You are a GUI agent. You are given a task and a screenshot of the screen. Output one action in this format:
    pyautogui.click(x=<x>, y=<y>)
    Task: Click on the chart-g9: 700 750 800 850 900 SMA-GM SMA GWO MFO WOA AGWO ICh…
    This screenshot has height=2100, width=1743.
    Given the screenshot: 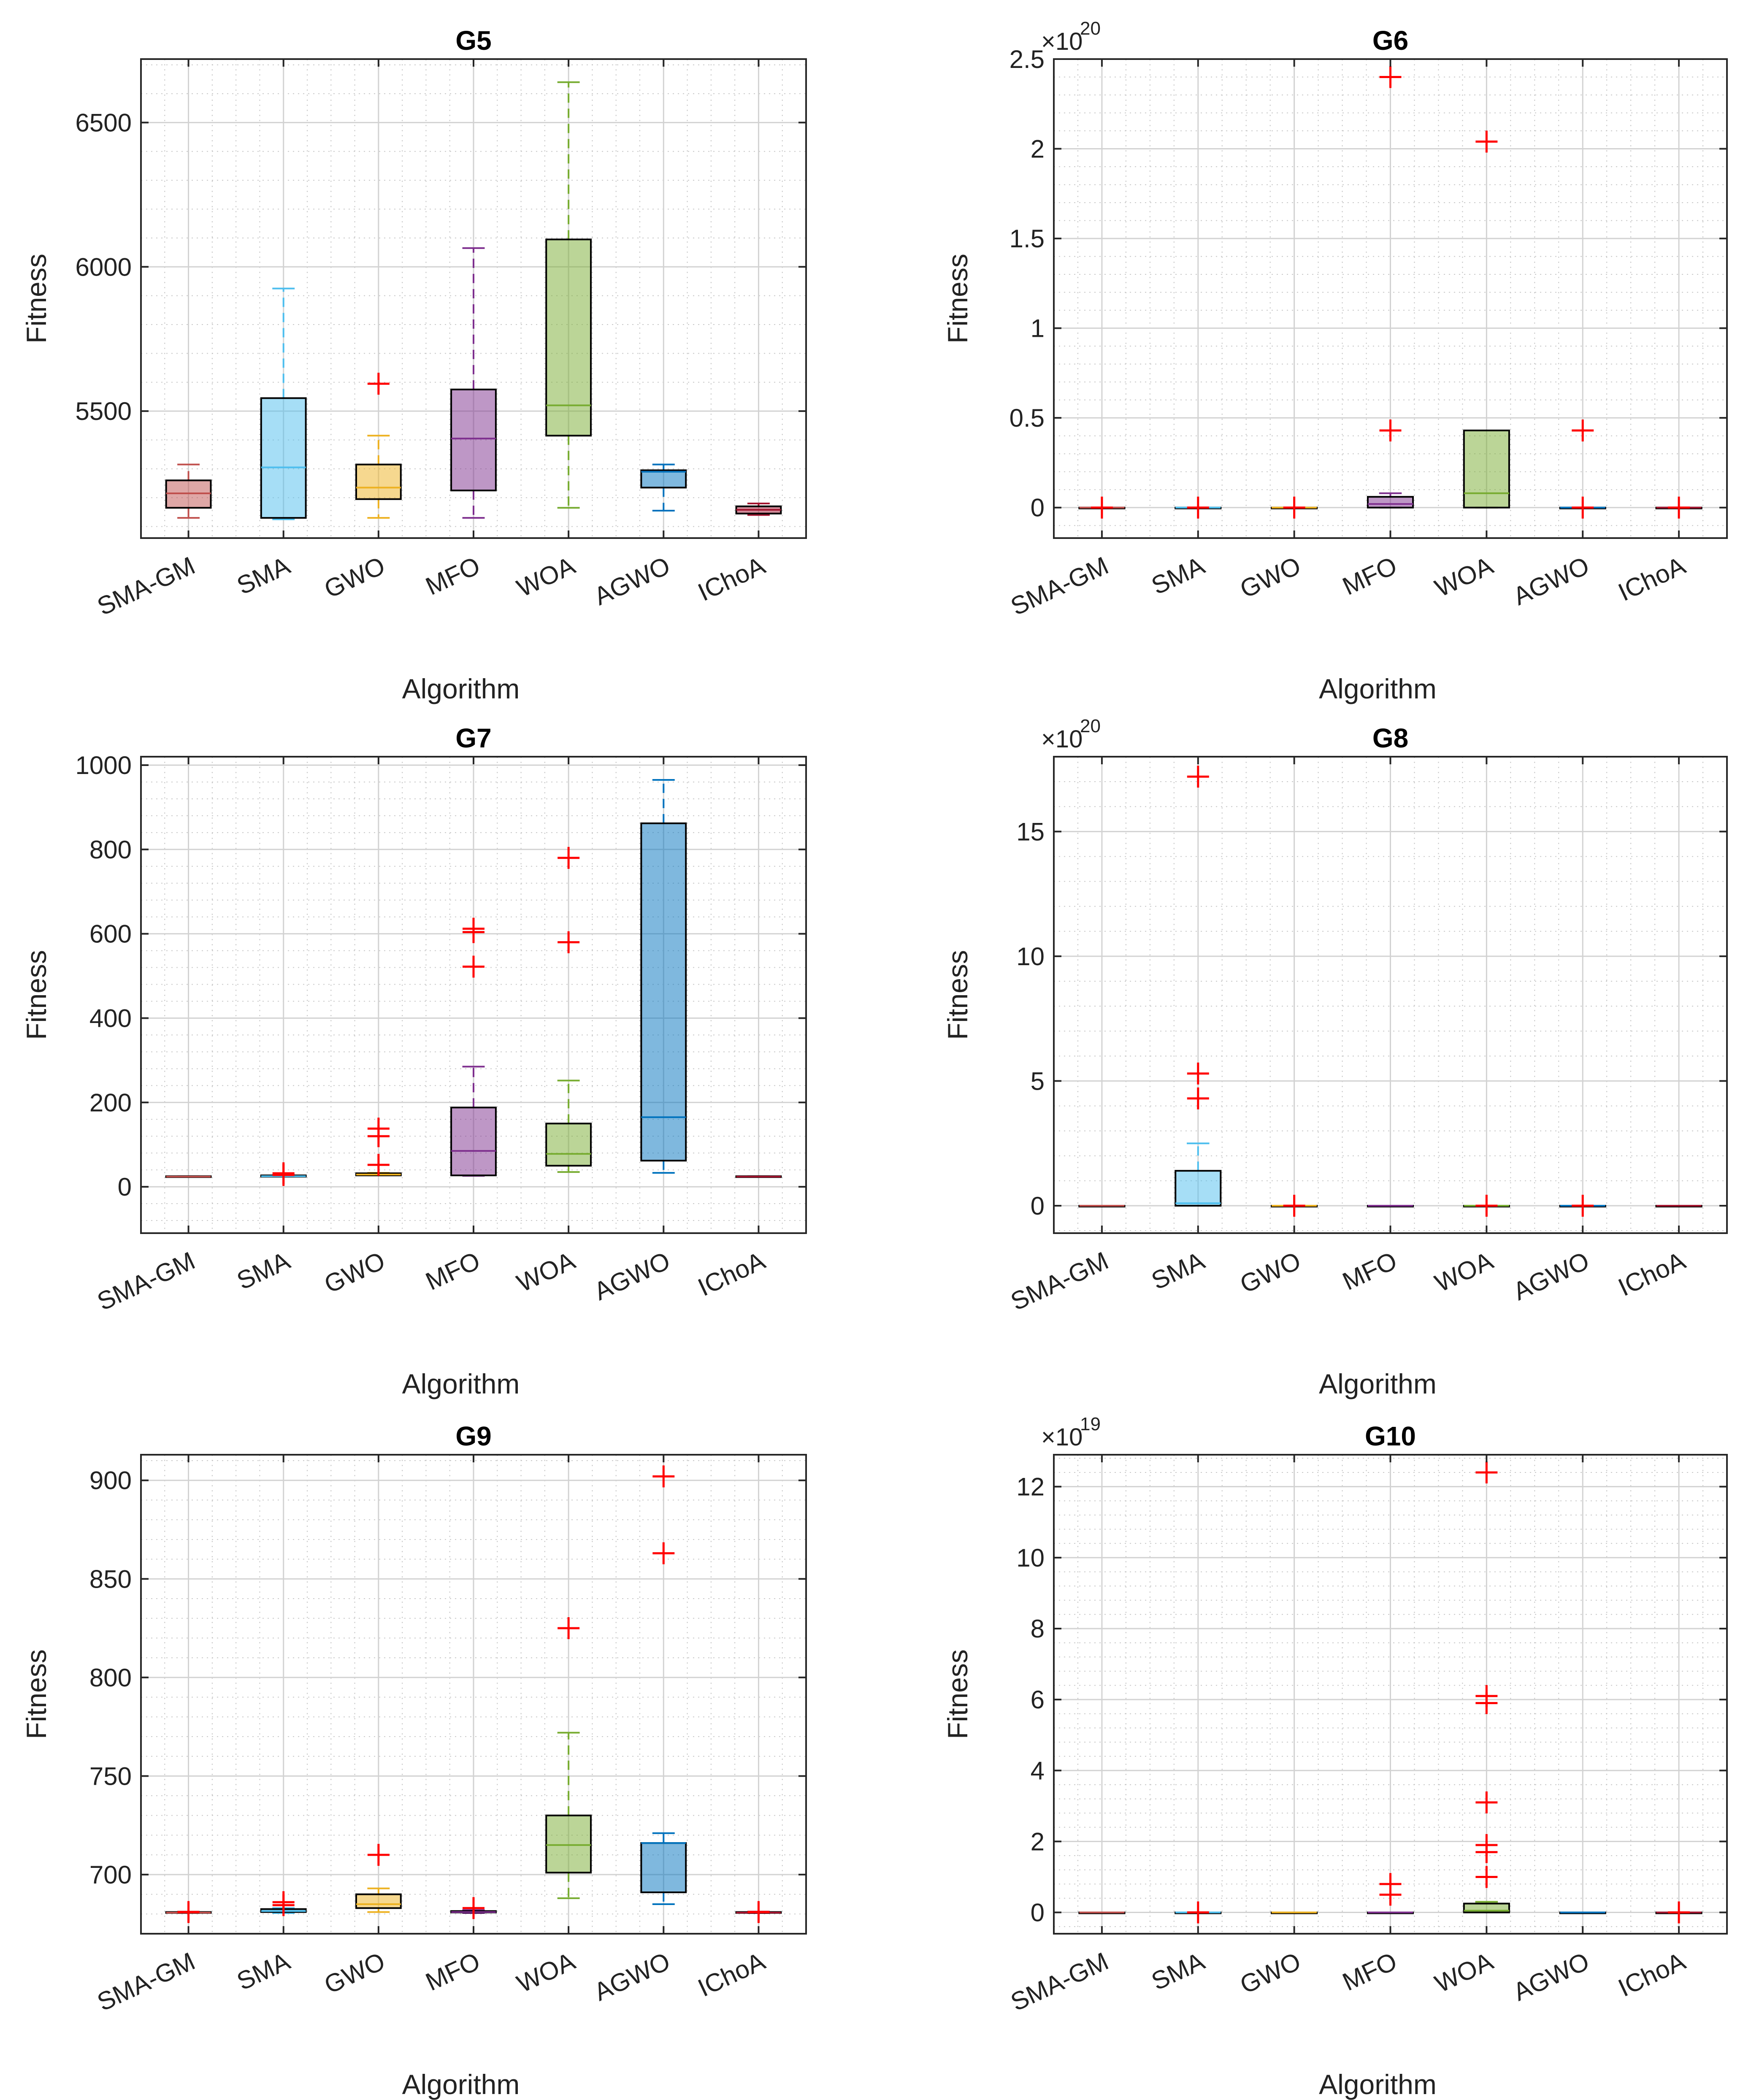 What is the action you would take?
    pyautogui.click(x=414, y=1760)
    